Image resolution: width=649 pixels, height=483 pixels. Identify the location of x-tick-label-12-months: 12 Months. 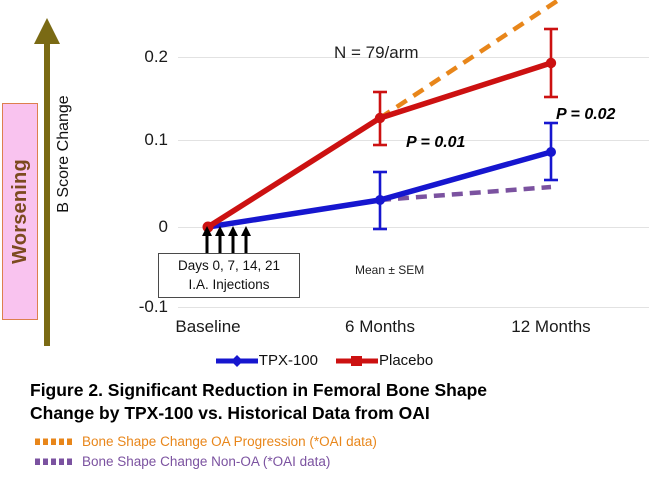
(551, 326).